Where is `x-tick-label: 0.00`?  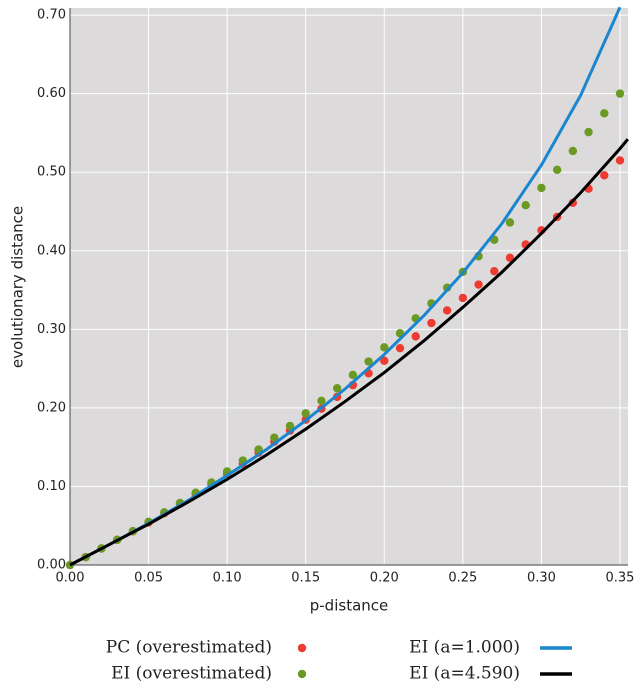
x-tick-label: 0.00 is located at coordinates (70, 578).